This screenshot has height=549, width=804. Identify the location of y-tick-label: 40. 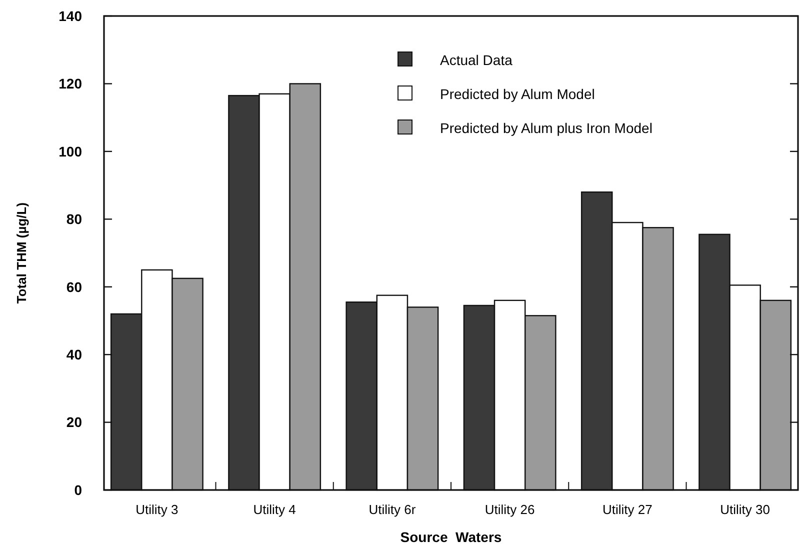
(74, 354).